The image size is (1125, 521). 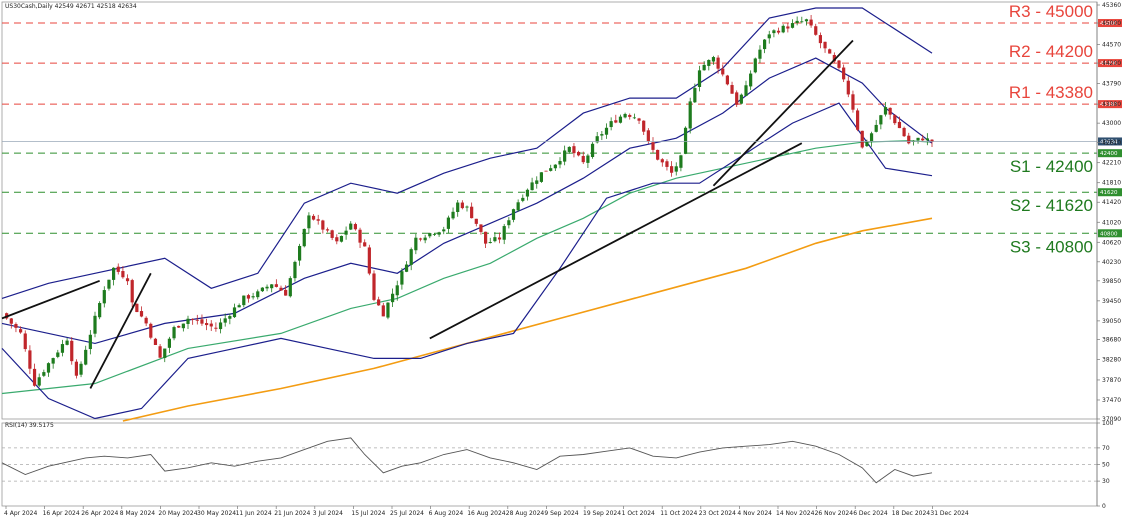 I want to click on price-tick-label: 42210, so click(x=1111, y=163).